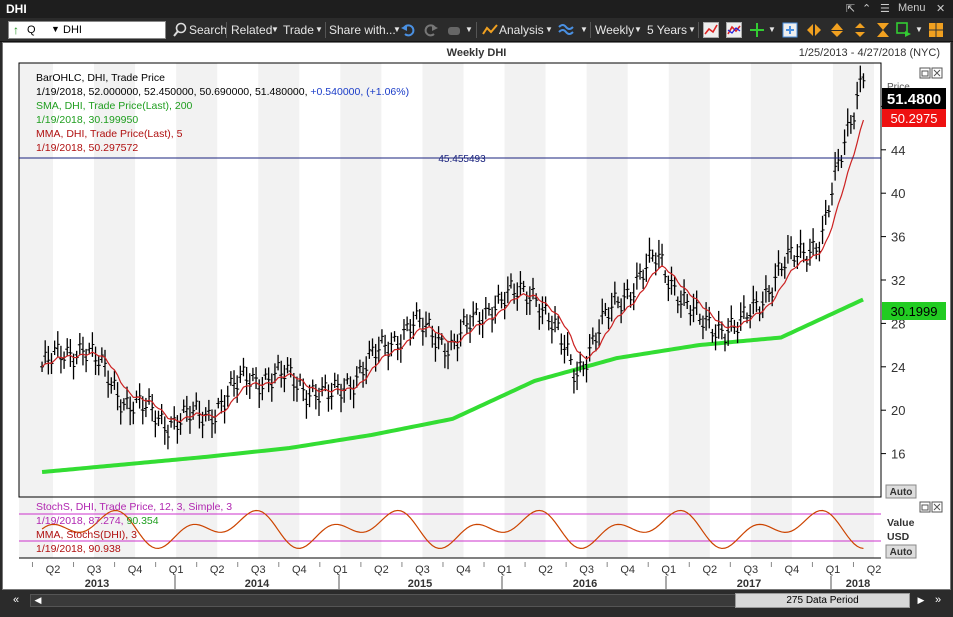  I want to click on redo-icon, so click(431, 30).